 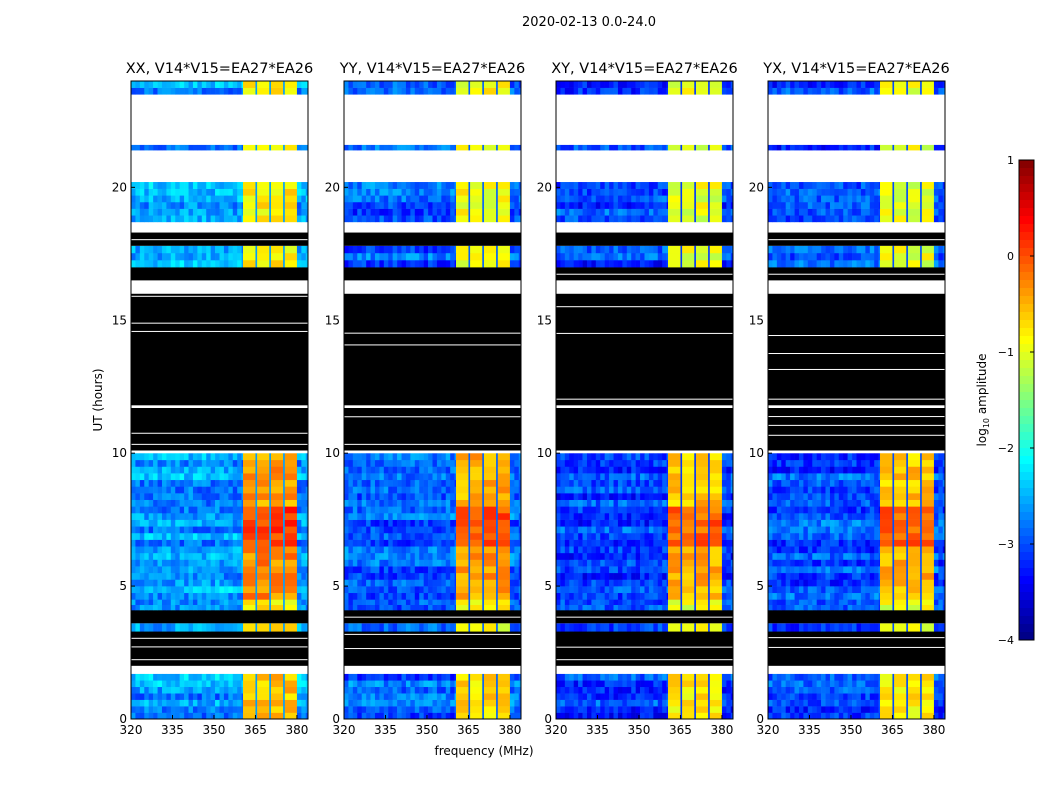 What do you see at coordinates (432, 333) in the screenshot?
I see `heatmap-line` at bounding box center [432, 333].